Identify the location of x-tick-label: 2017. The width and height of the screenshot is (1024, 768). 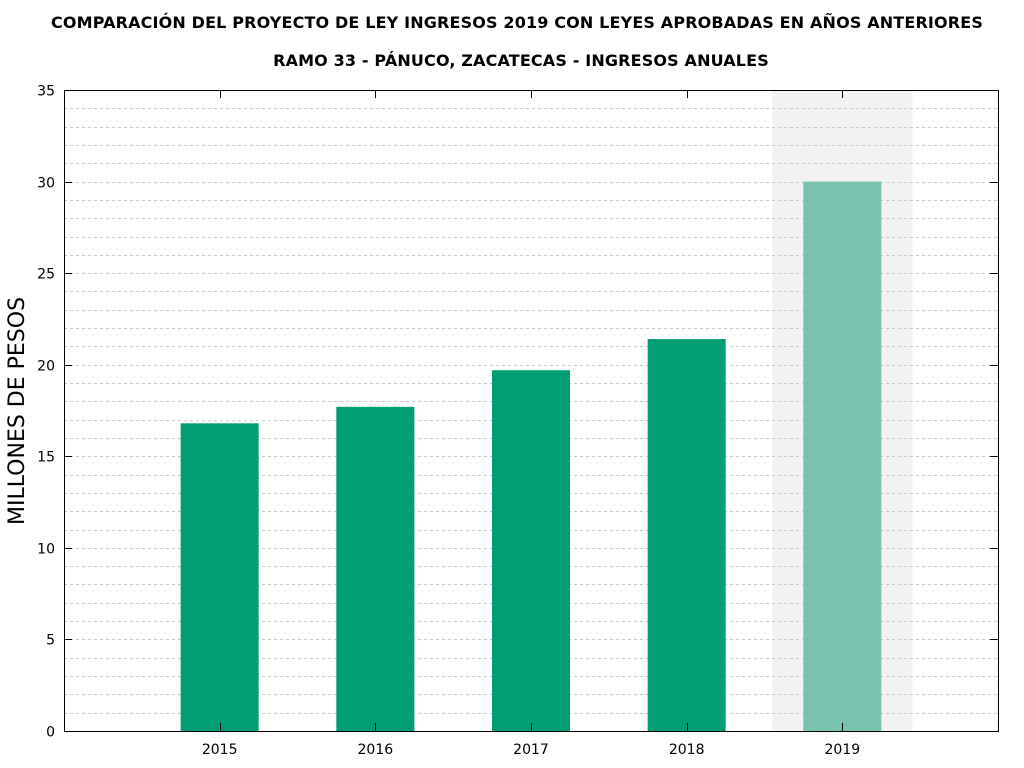
(531, 750).